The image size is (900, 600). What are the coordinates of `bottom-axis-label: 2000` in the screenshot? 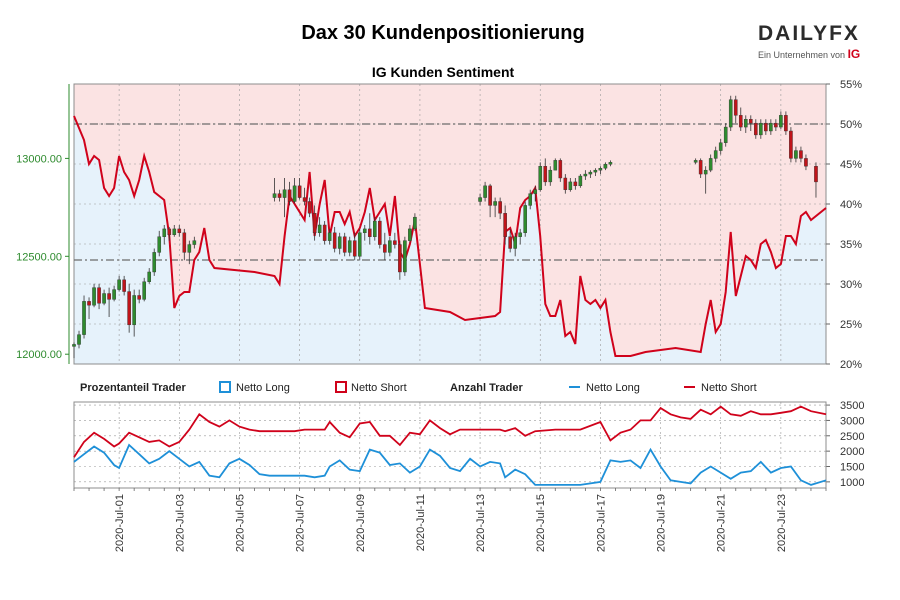 It's located at (852, 452).